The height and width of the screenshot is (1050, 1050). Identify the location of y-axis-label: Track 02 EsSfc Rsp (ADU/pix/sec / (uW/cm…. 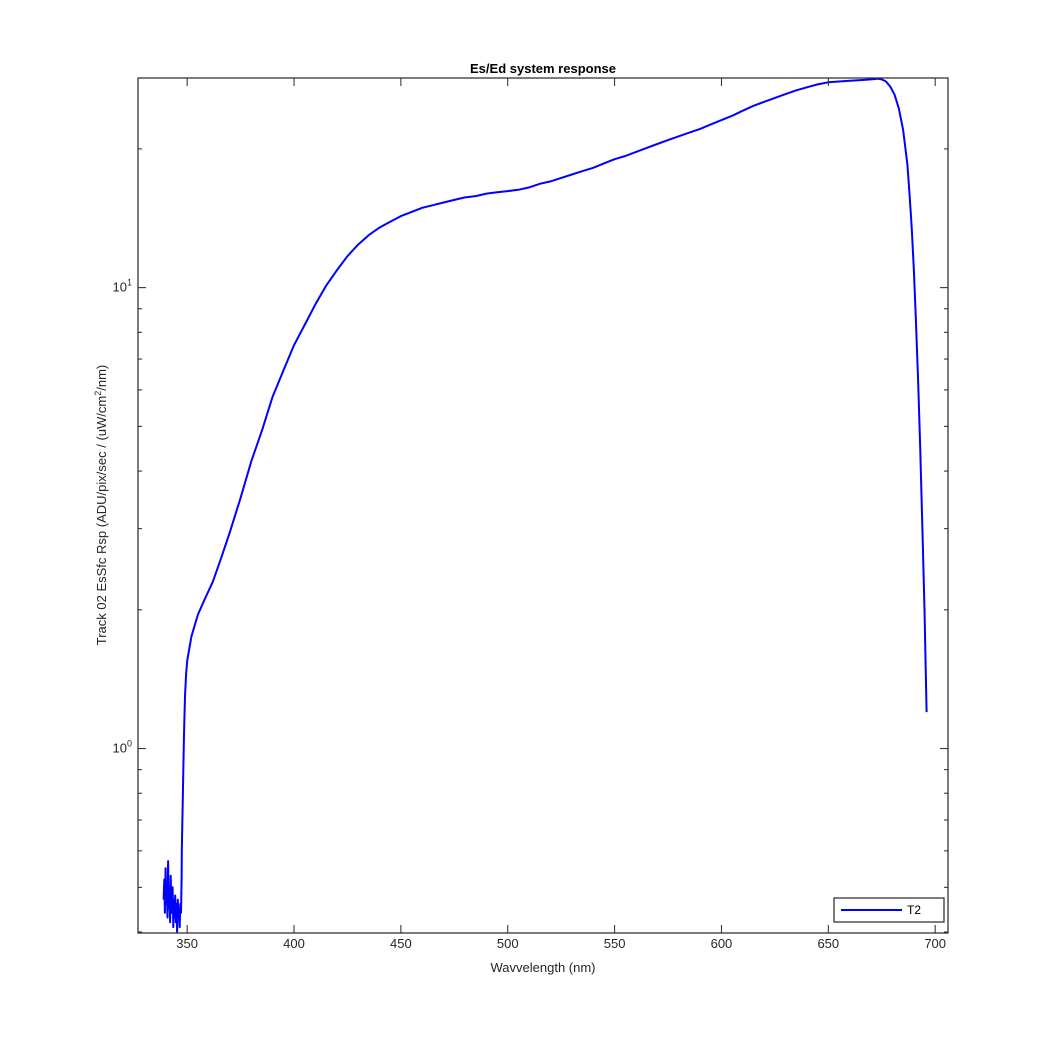
(101, 505).